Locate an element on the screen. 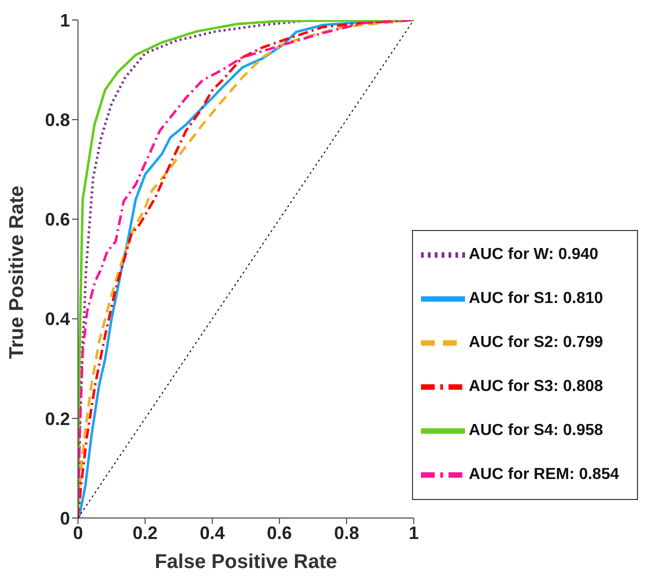 The width and height of the screenshot is (649, 579). y-tick-label: 0.4 is located at coordinates (57, 319).